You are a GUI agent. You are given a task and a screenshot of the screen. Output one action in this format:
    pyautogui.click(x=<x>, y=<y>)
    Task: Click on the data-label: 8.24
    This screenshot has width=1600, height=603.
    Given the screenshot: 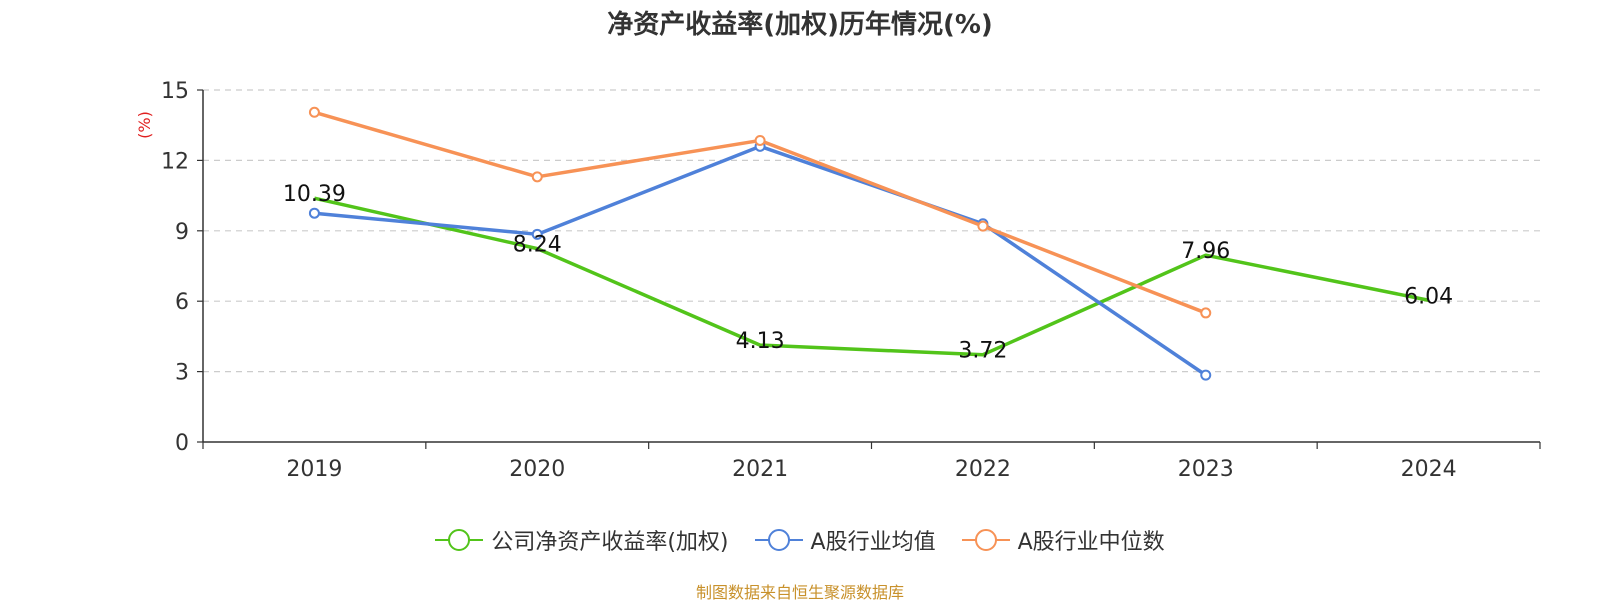 What is the action you would take?
    pyautogui.click(x=537, y=245)
    